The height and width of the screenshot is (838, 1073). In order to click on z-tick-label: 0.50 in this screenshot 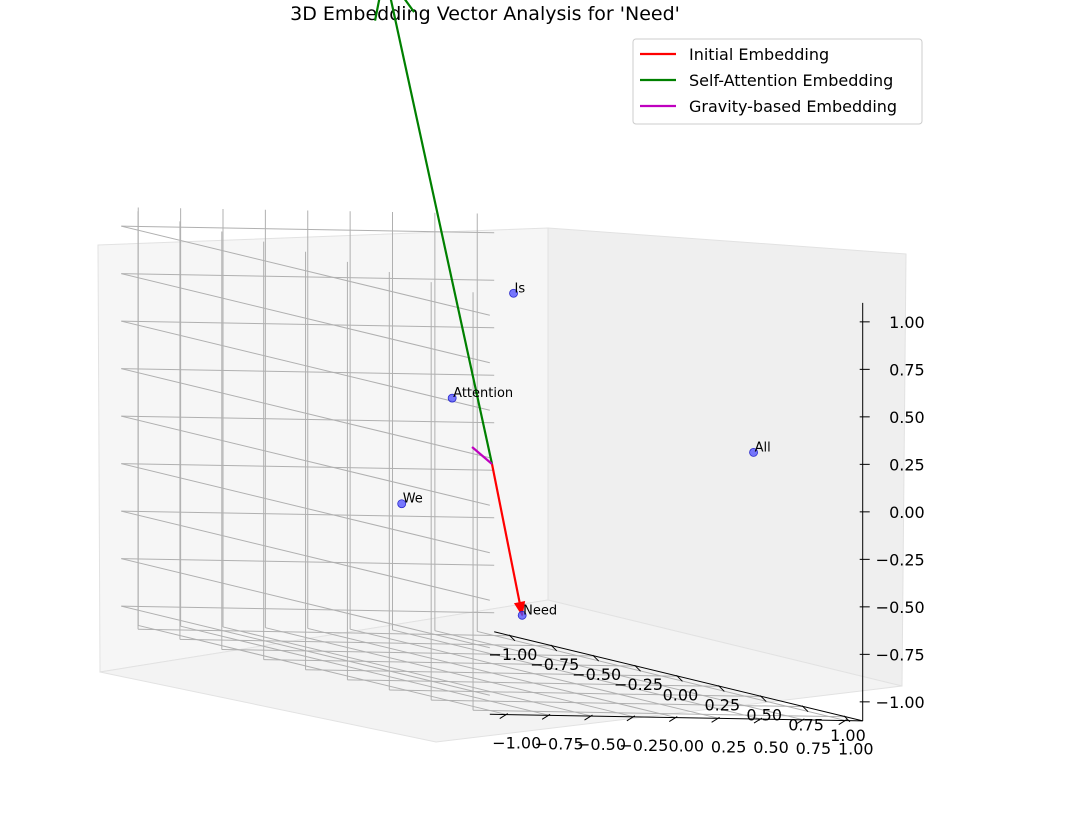, I will do `click(907, 417)`.